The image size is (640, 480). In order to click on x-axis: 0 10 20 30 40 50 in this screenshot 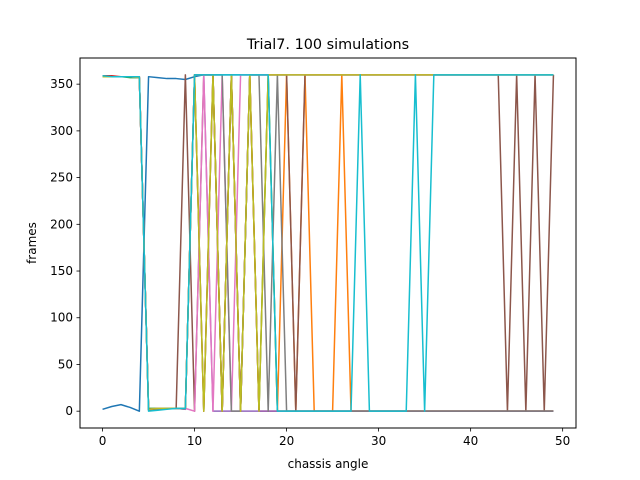, I will do `click(334, 438)`.